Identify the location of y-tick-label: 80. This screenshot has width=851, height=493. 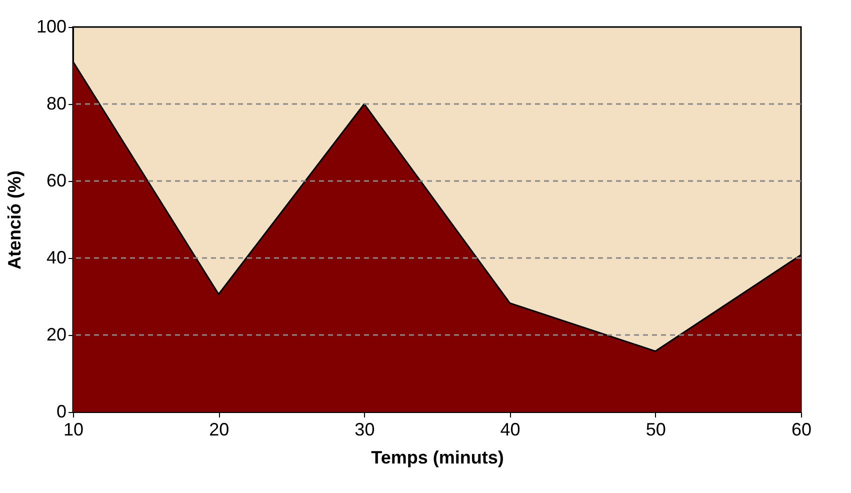
(56, 104).